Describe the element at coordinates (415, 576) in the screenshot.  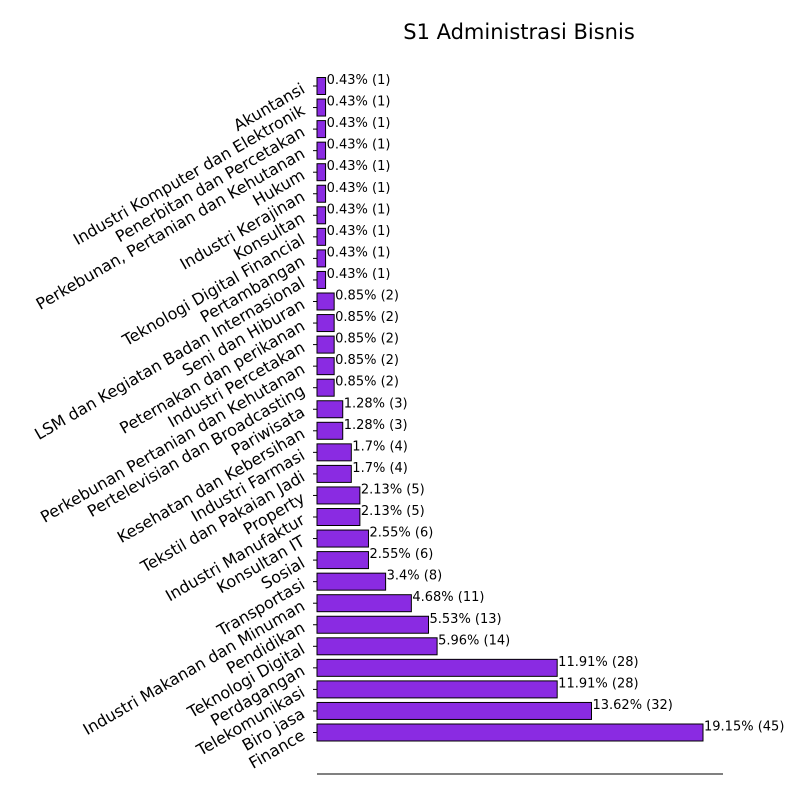
I see `data-label: 3.4% (8)` at that location.